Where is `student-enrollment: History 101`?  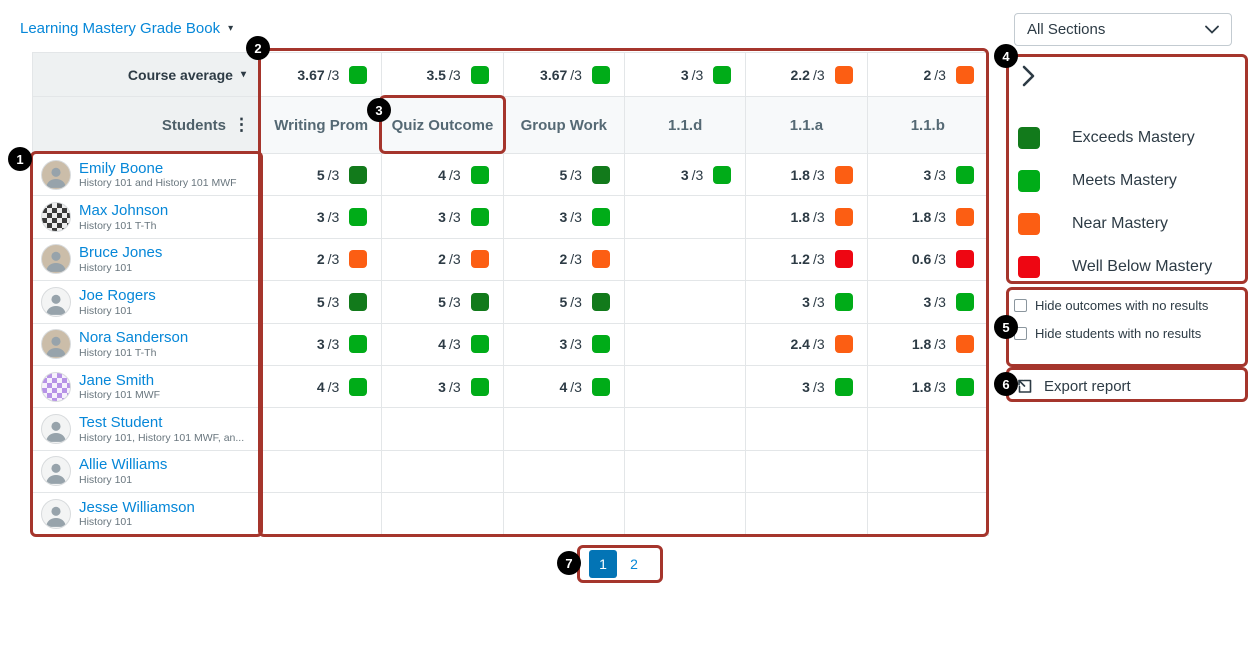
student-enrollment: History 101 is located at coordinates (106, 268).